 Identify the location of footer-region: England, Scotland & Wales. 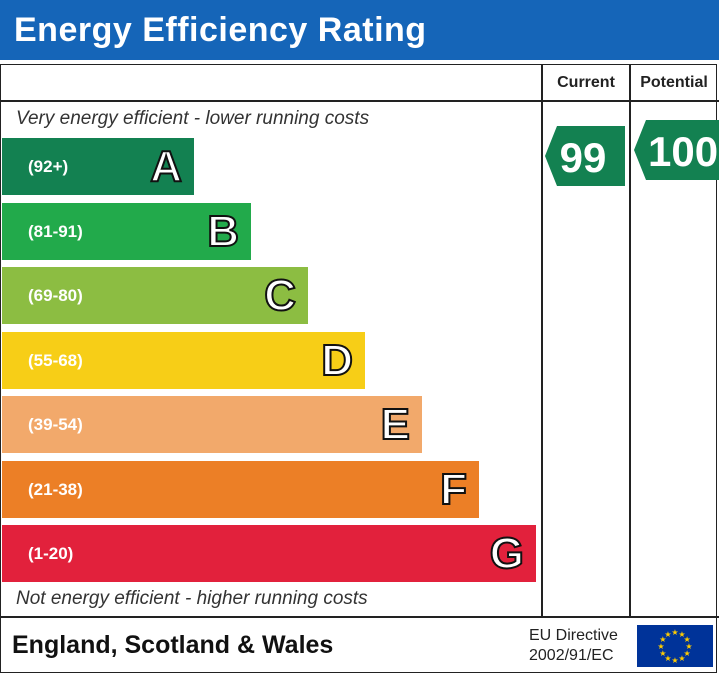
(173, 645).